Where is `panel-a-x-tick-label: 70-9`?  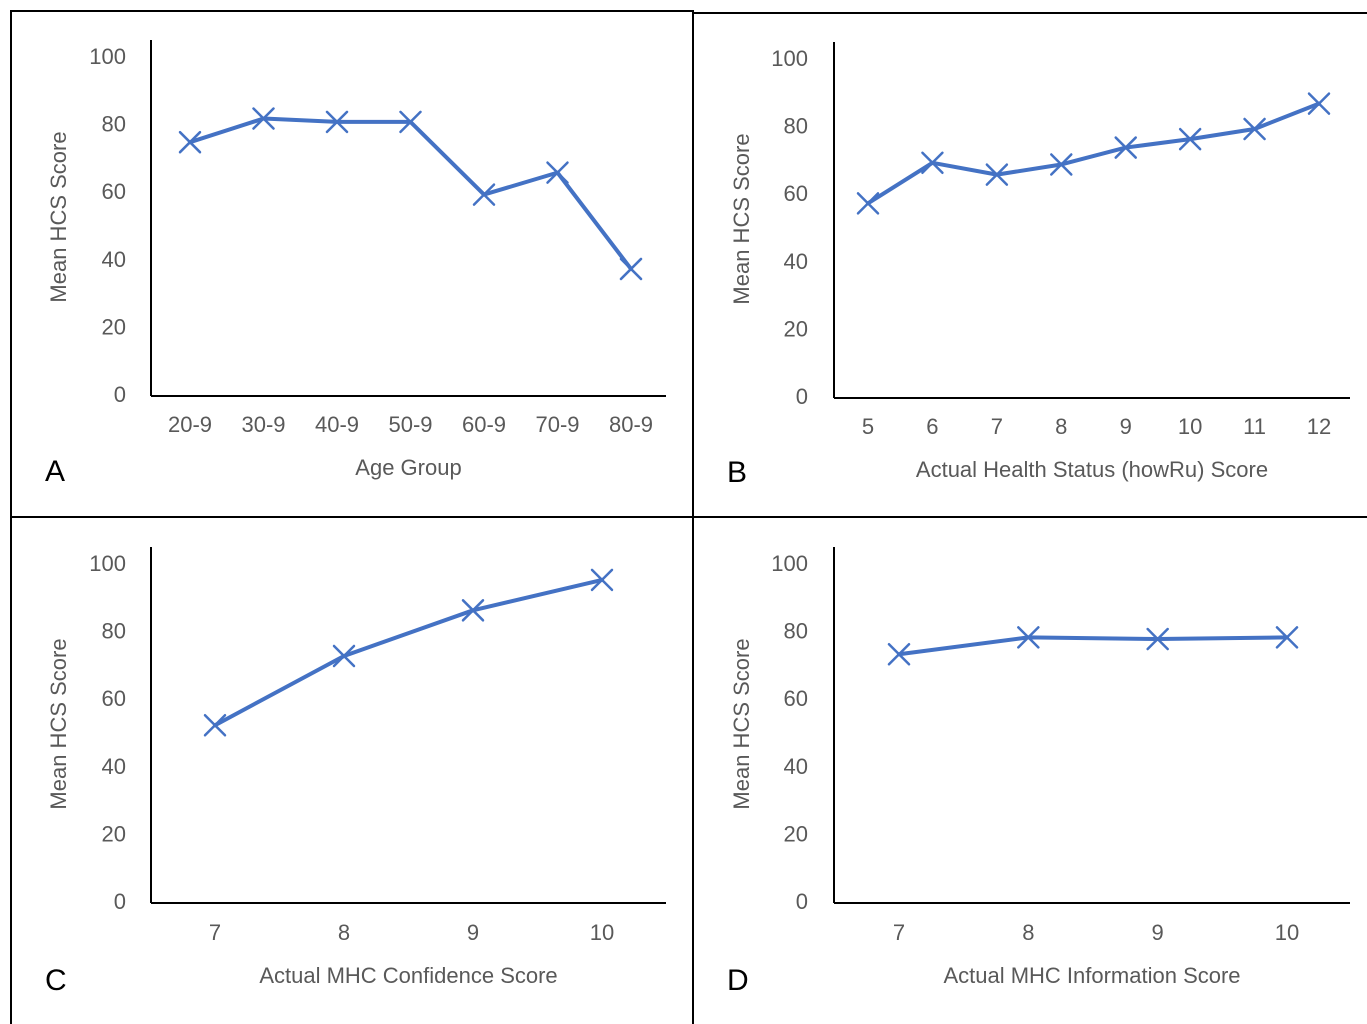
panel-a-x-tick-label: 70-9 is located at coordinates (557, 424).